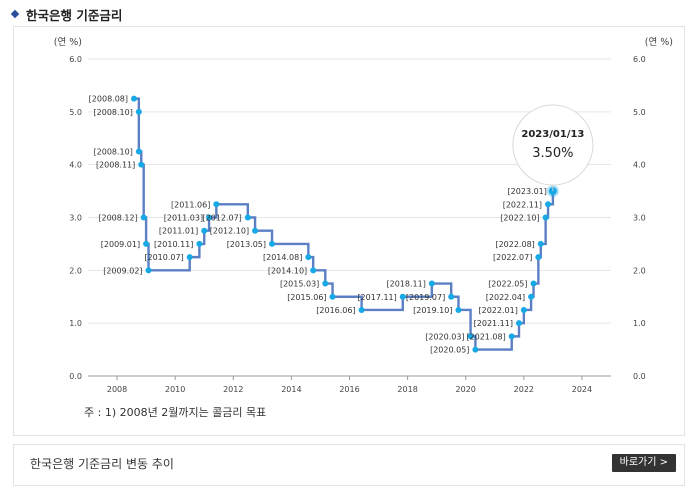 The image size is (696, 486). What do you see at coordinates (75, 59) in the screenshot?
I see `y-tick-label-left: 6.0` at bounding box center [75, 59].